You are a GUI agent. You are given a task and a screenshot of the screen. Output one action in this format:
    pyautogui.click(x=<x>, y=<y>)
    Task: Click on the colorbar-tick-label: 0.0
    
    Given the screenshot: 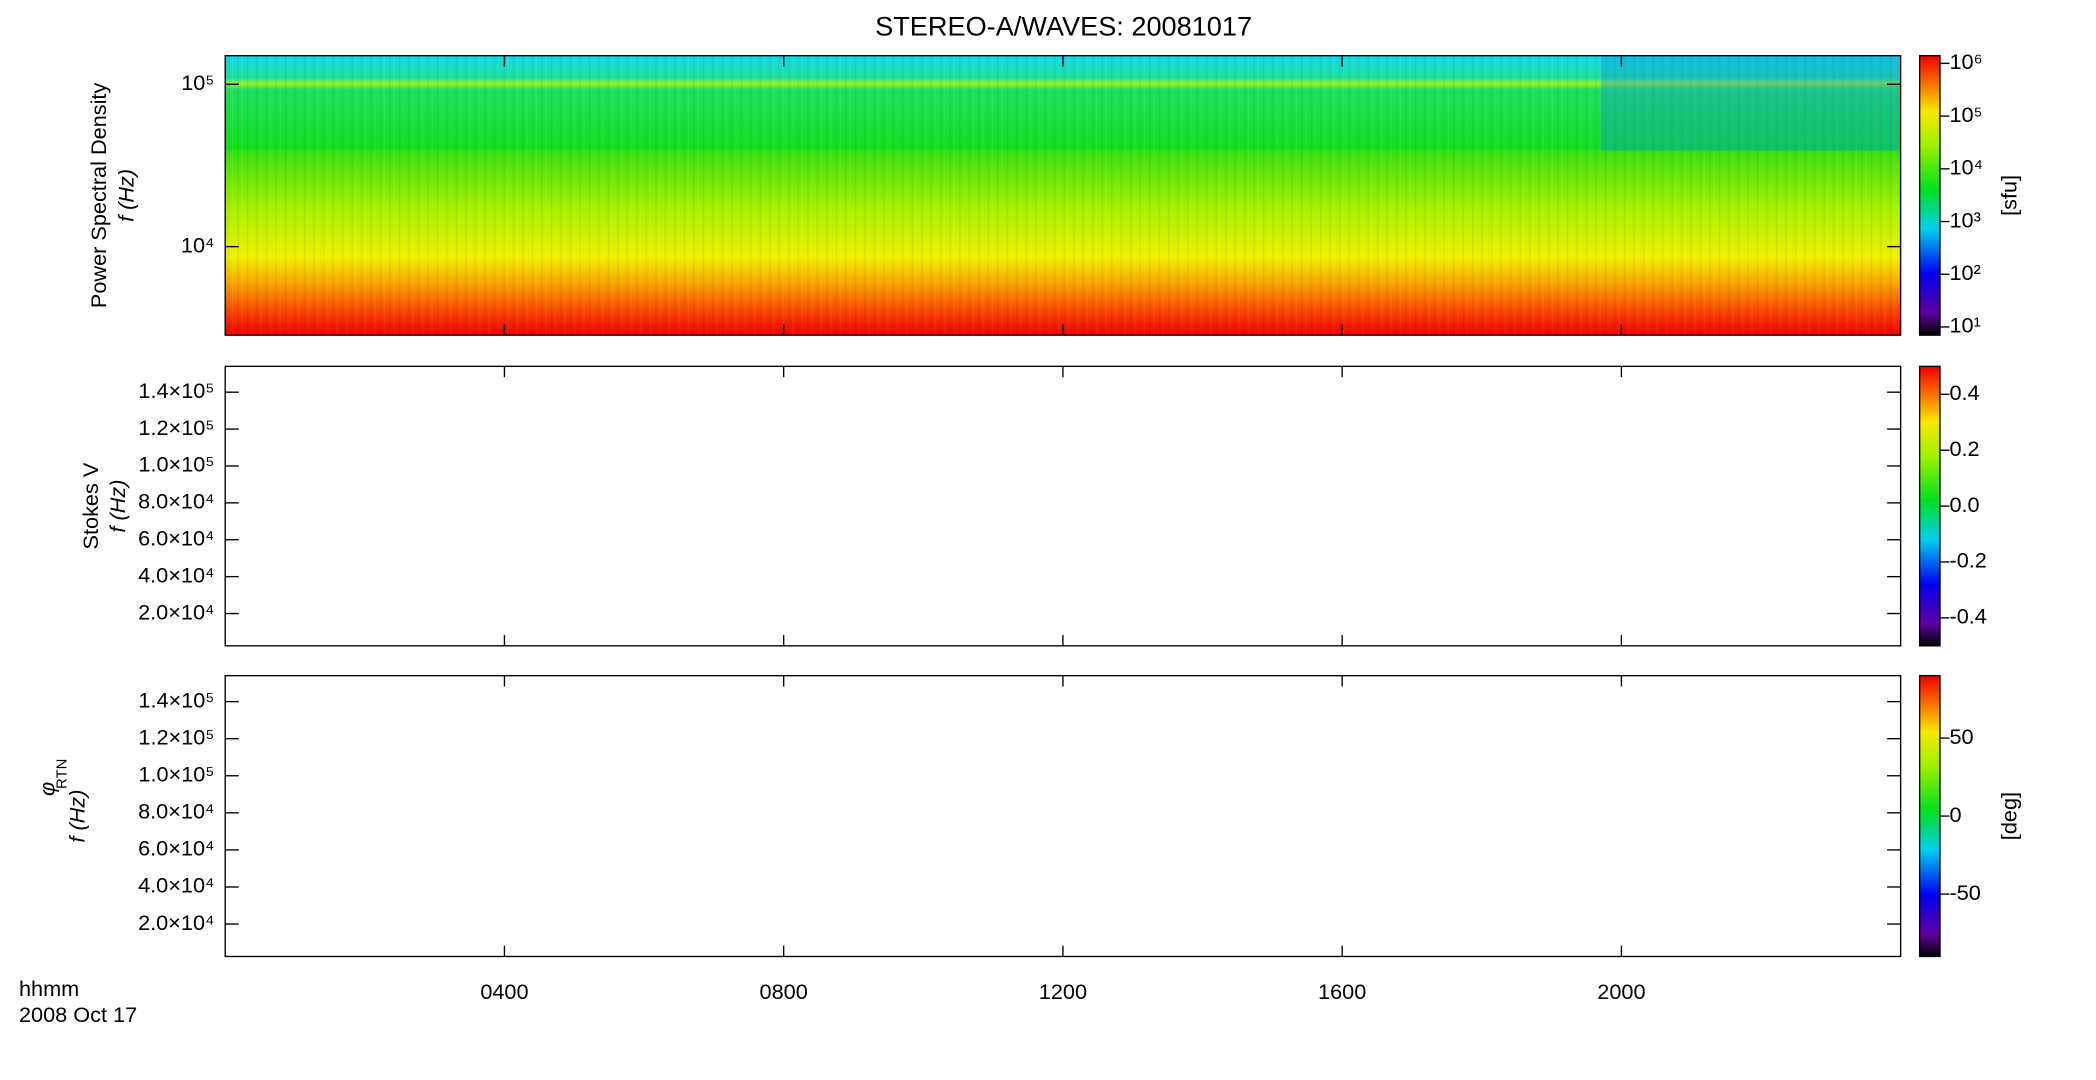 What is the action you would take?
    pyautogui.click(x=1964, y=504)
    